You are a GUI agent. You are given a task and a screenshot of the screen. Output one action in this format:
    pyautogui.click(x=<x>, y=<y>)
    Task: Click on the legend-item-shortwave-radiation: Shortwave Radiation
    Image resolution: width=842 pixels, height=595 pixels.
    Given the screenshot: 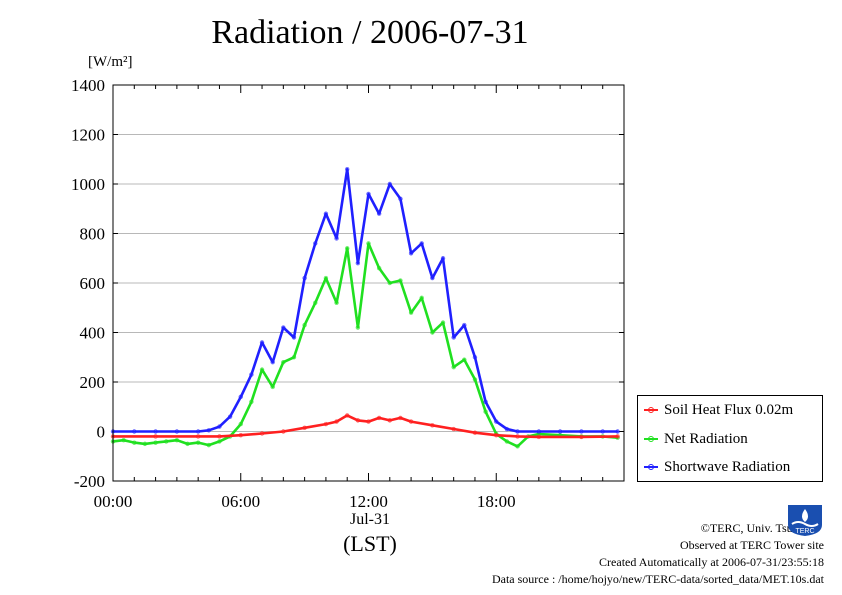 What is the action you would take?
    pyautogui.click(x=717, y=467)
    